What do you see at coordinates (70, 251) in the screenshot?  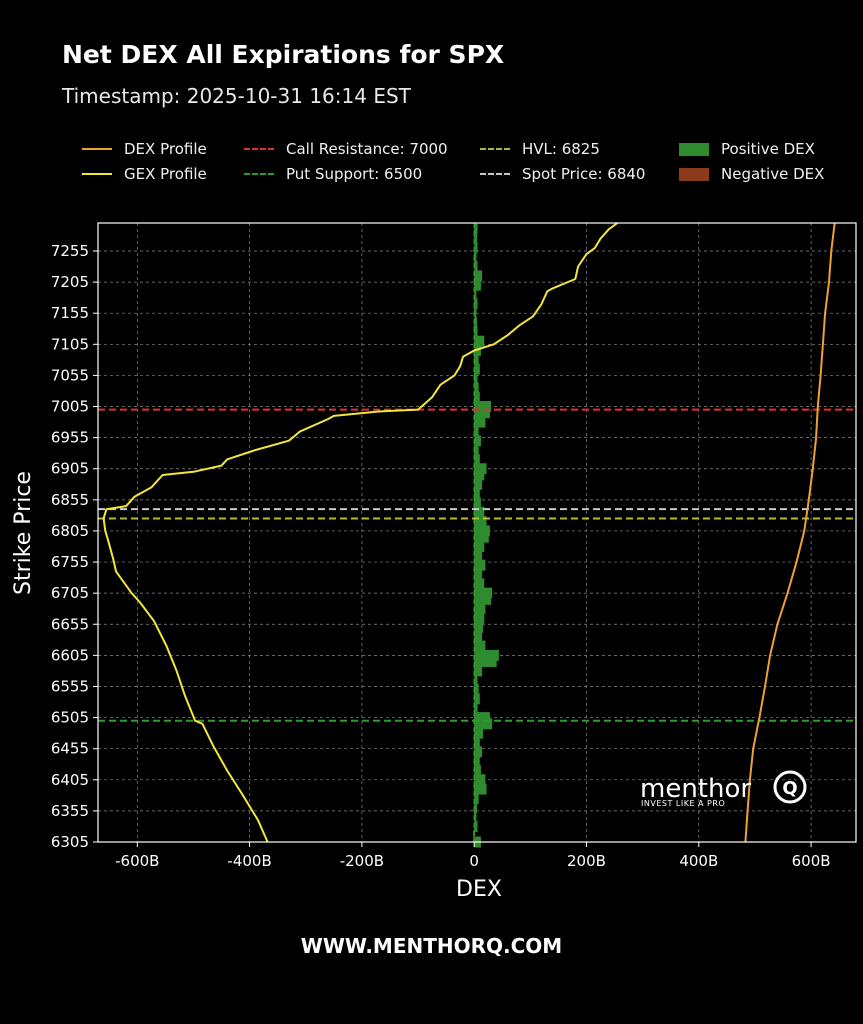 I see `y-tick-label: 7255` at bounding box center [70, 251].